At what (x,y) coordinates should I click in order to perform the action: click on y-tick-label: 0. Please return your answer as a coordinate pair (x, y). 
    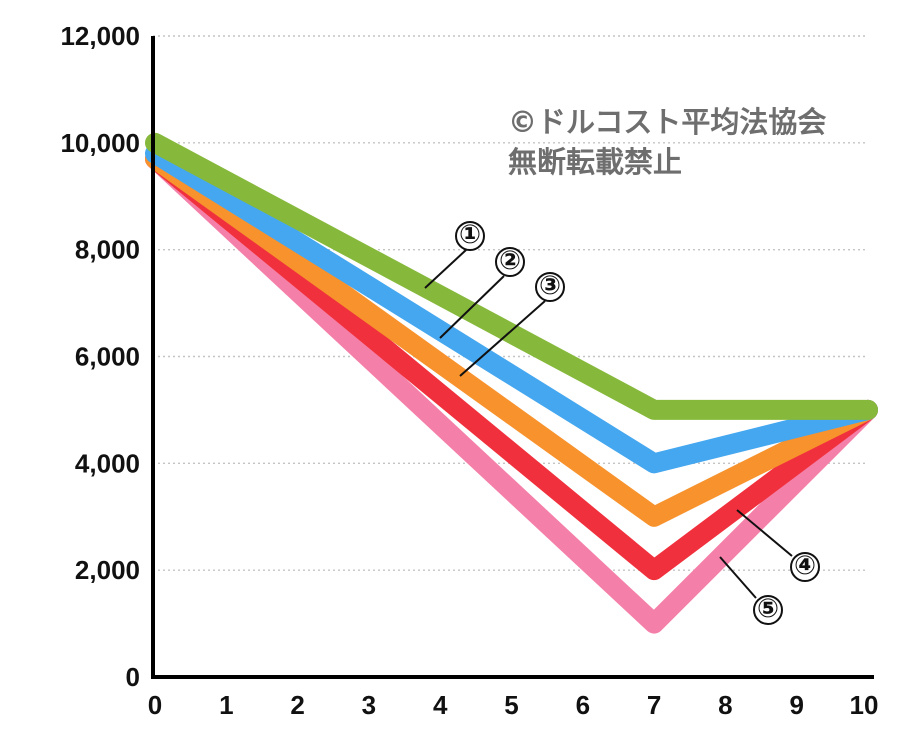
    Looking at the image, I should click on (133, 677).